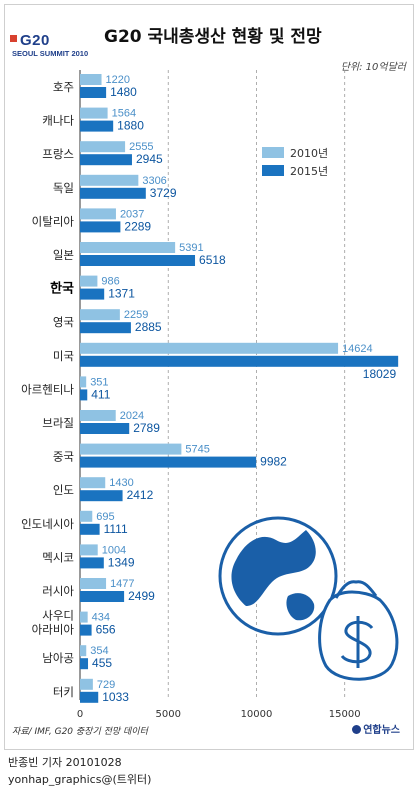  I want to click on legend-label-0: 2010년, so click(309, 153).